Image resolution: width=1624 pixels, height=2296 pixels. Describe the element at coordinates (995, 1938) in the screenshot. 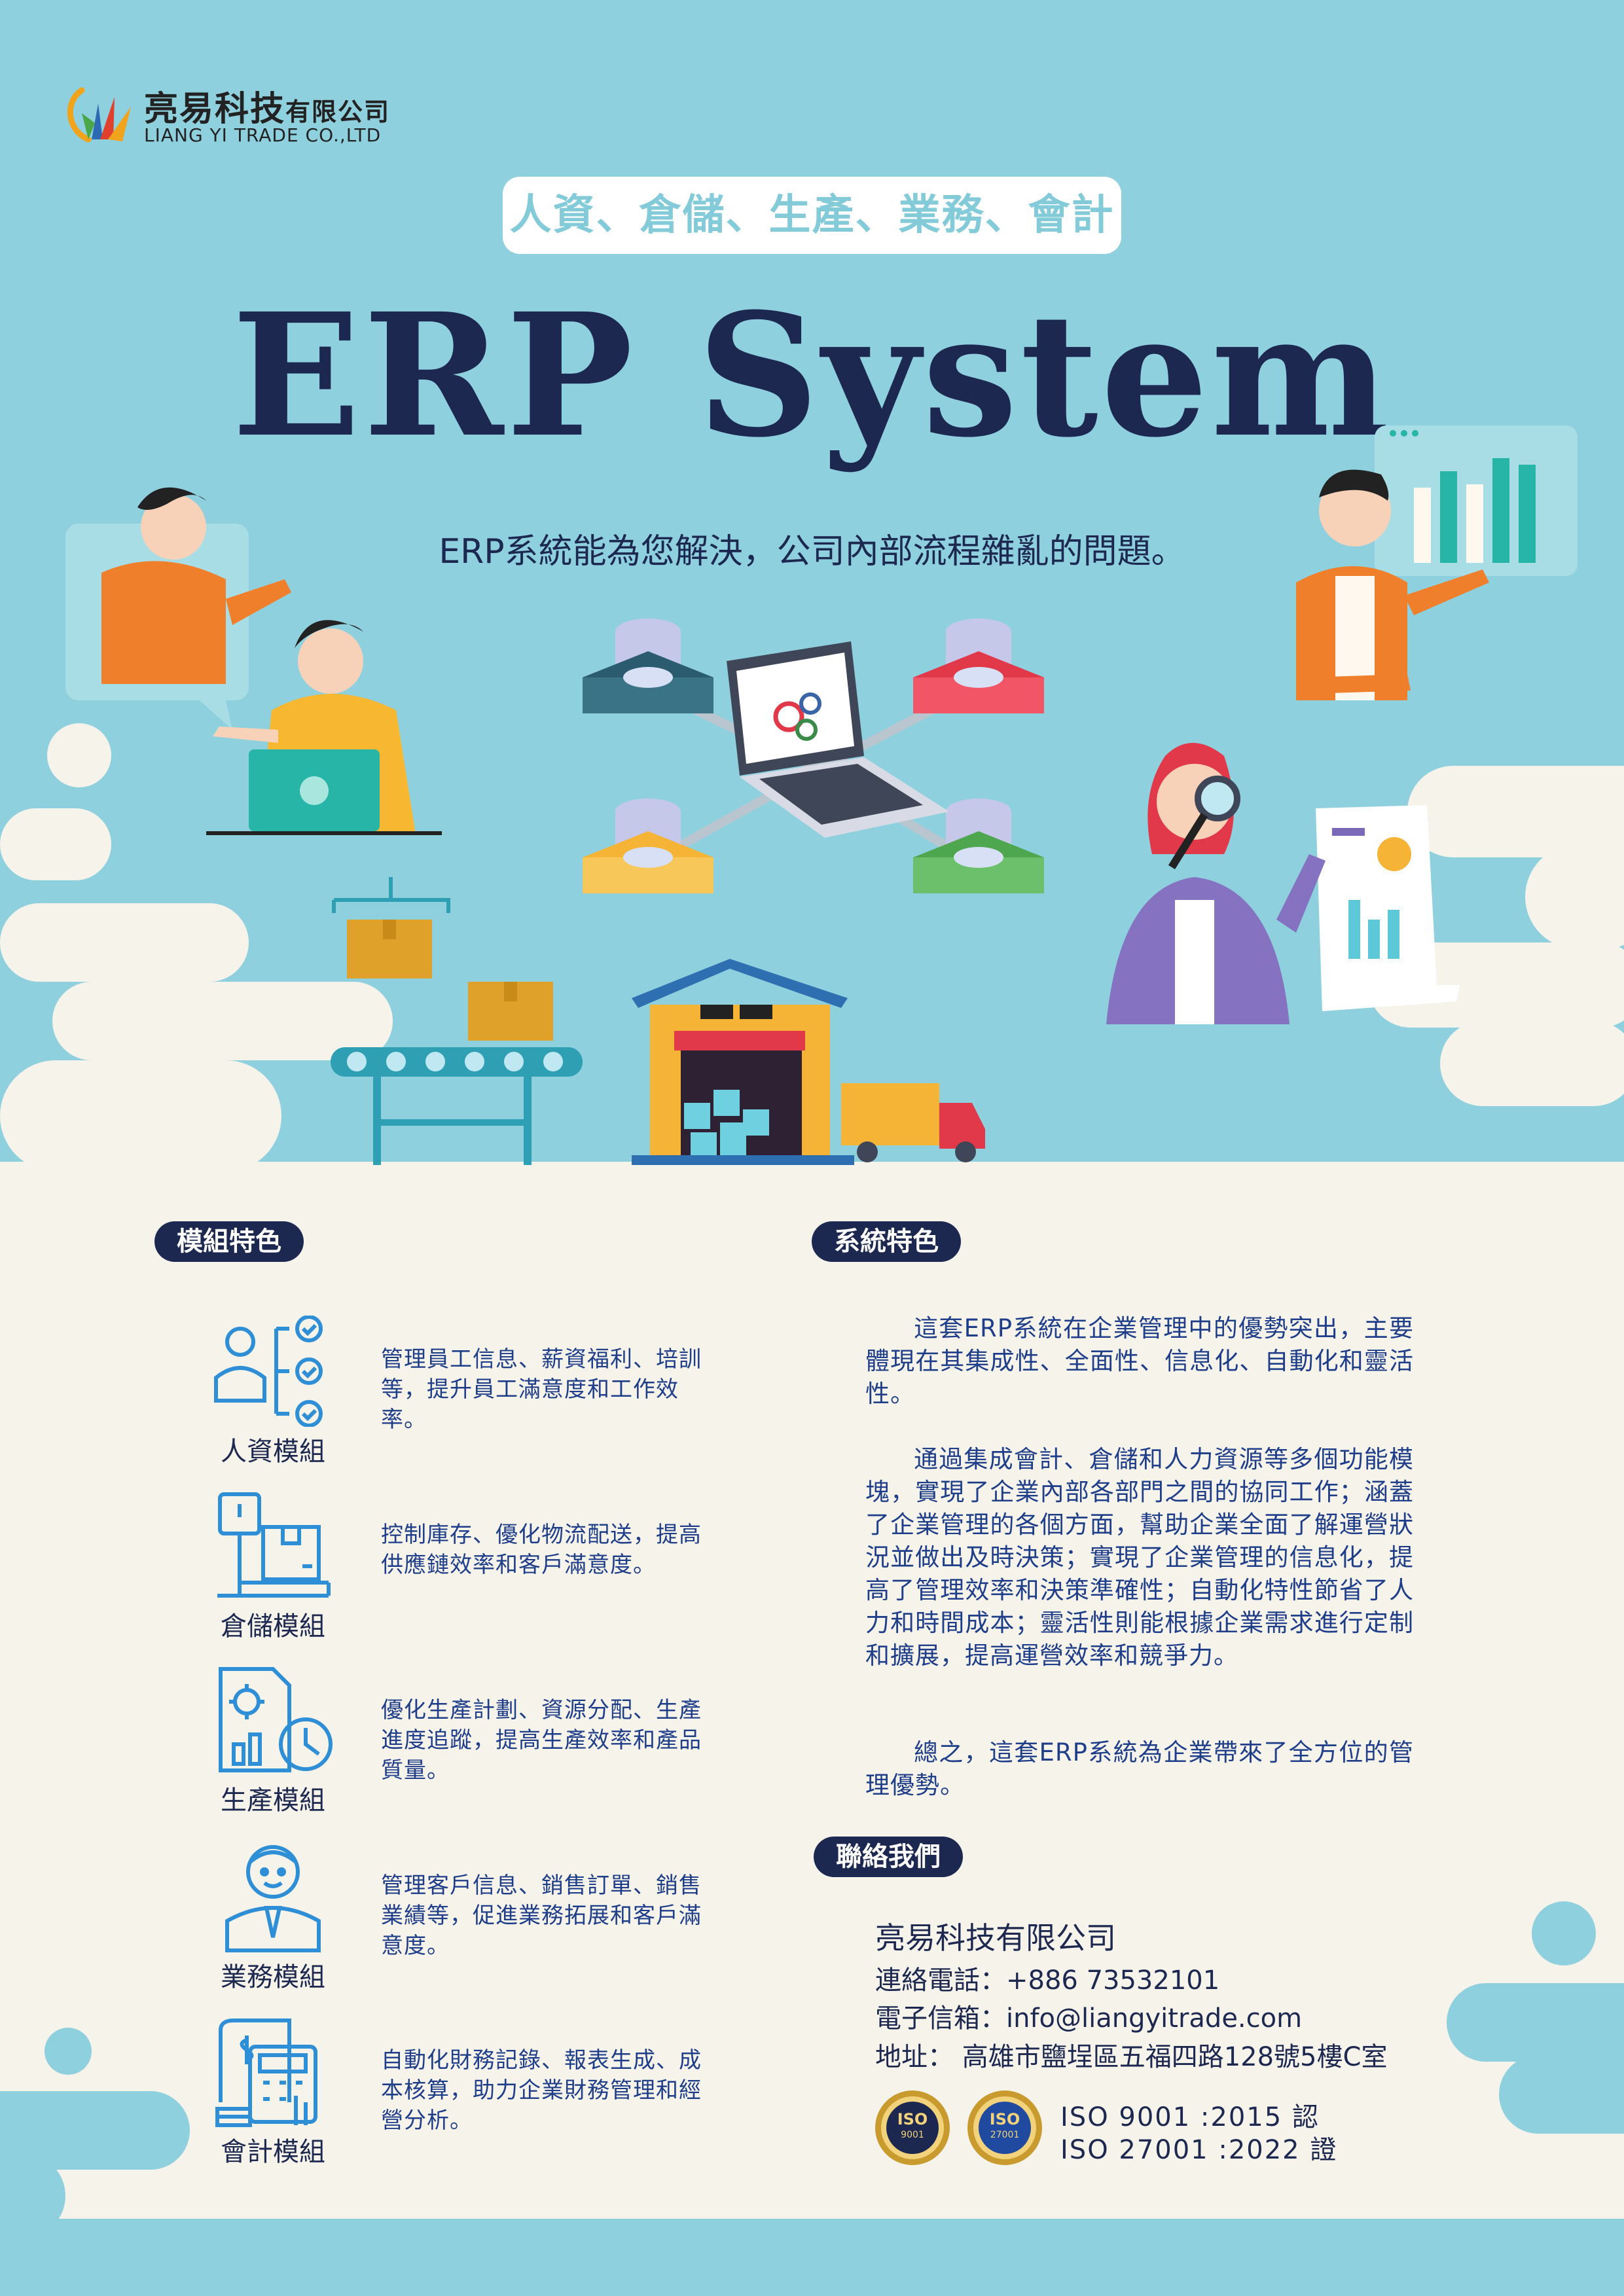

I see `contact-company: 亮易科技有限公司` at that location.